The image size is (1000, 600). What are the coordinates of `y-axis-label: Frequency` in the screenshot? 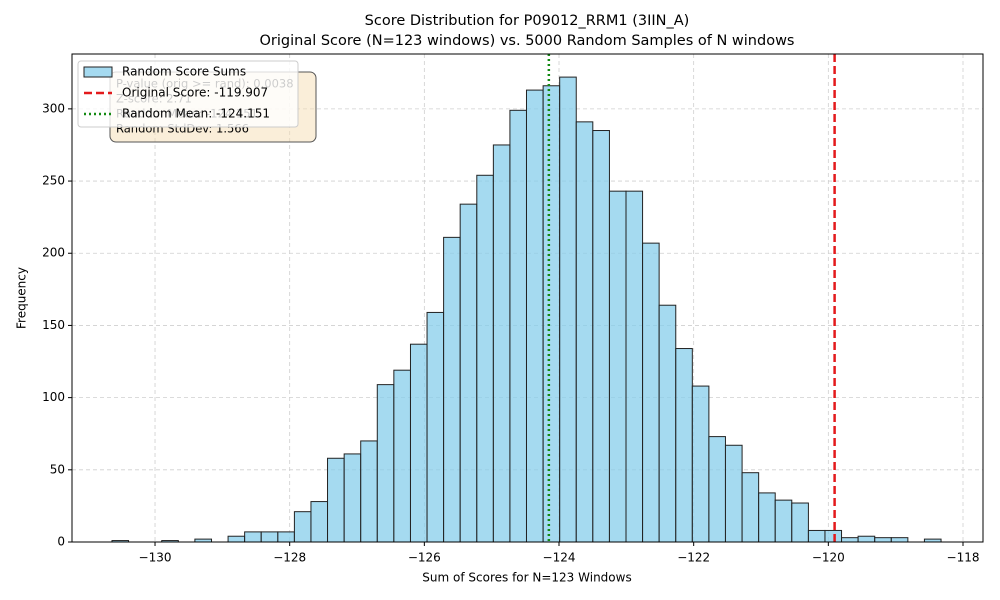 It's located at (22, 298).